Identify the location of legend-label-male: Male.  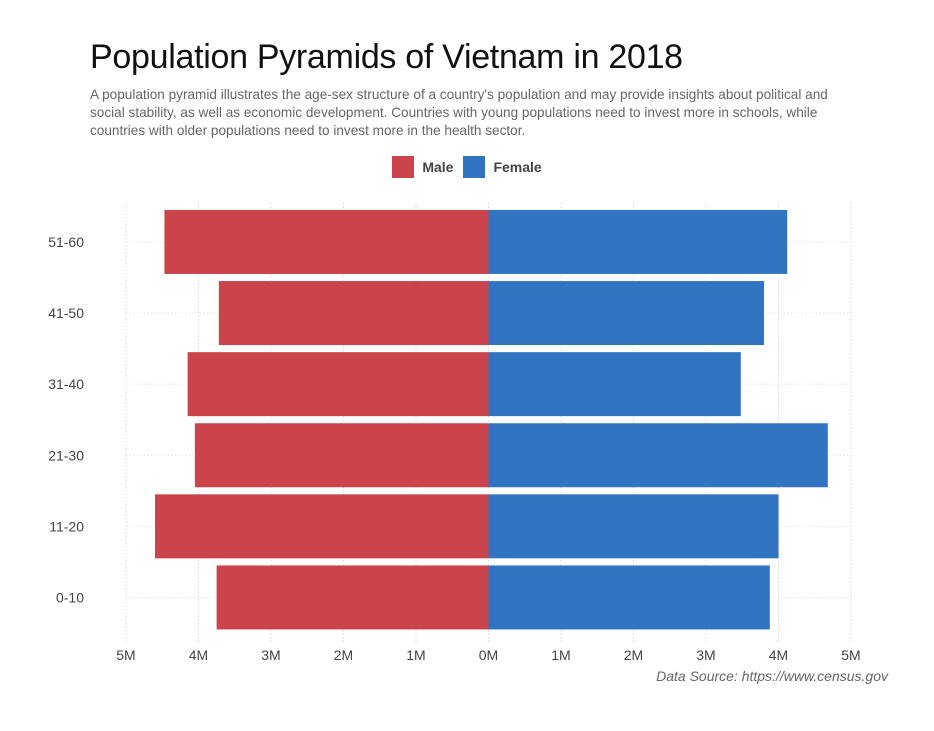
(438, 167).